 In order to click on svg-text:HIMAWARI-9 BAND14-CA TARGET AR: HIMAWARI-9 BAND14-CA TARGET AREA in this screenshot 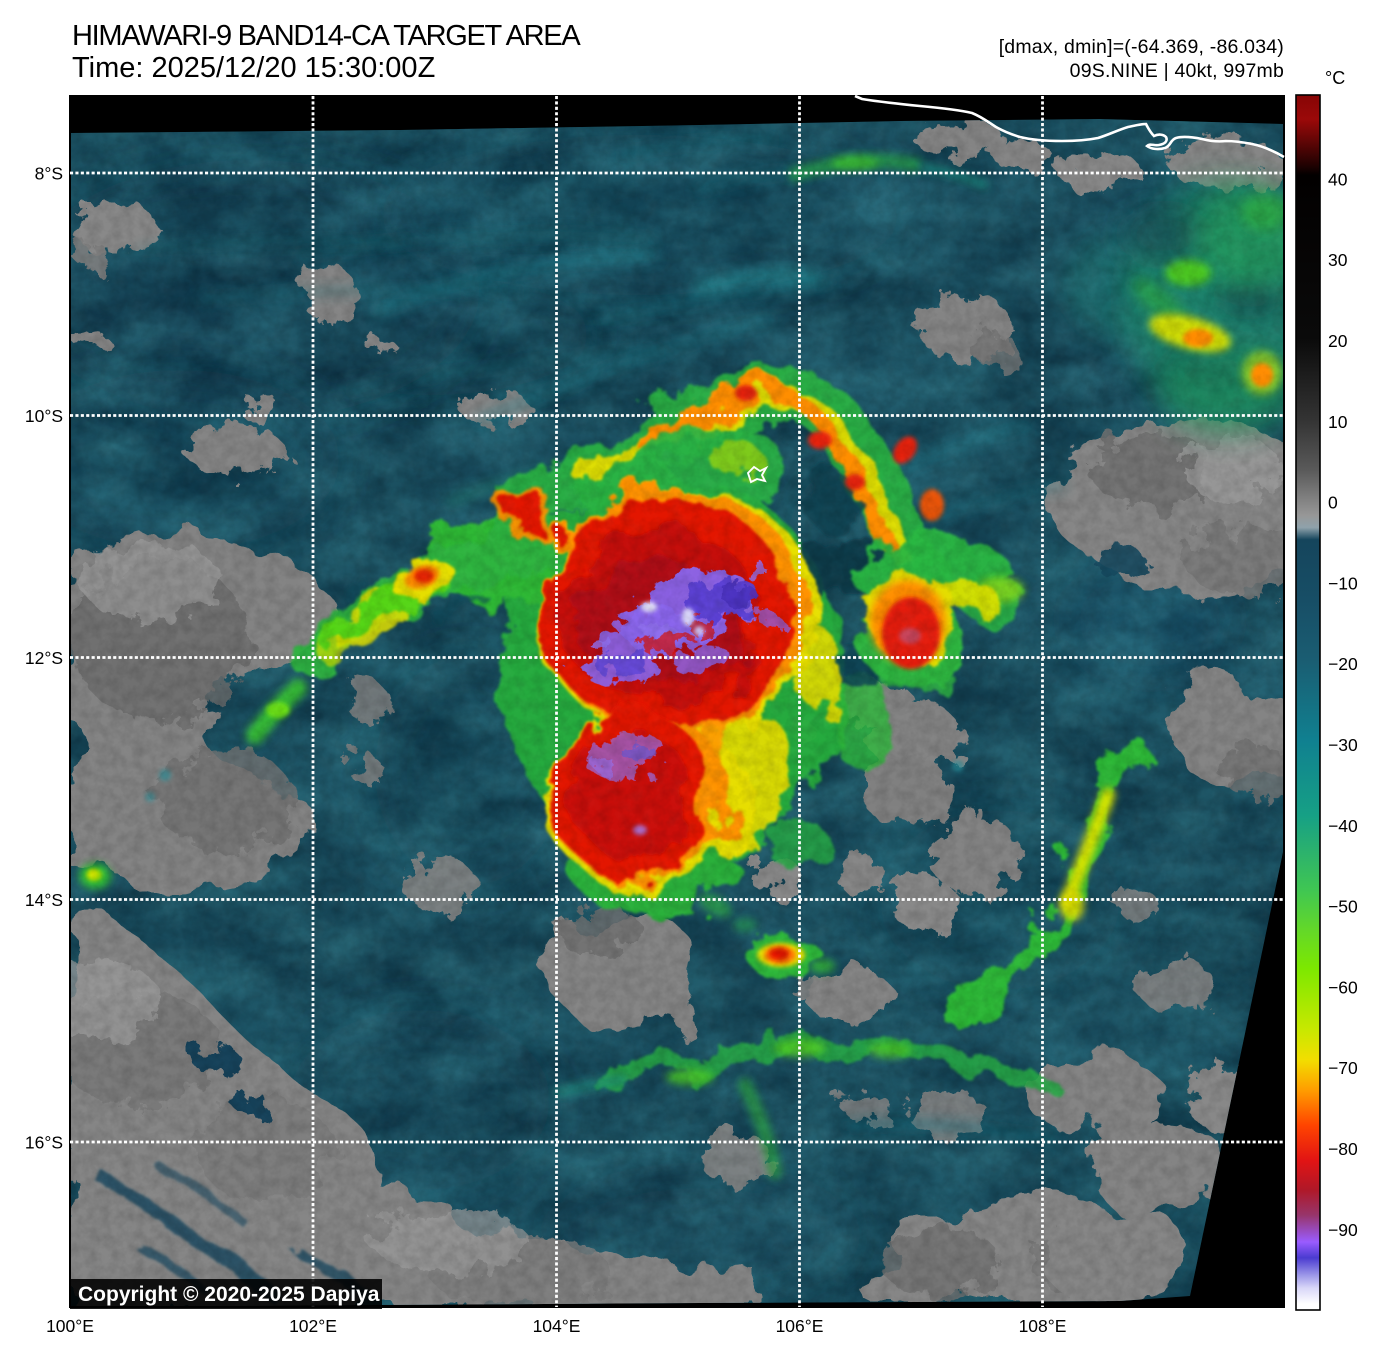, I will do `click(326, 36)`.